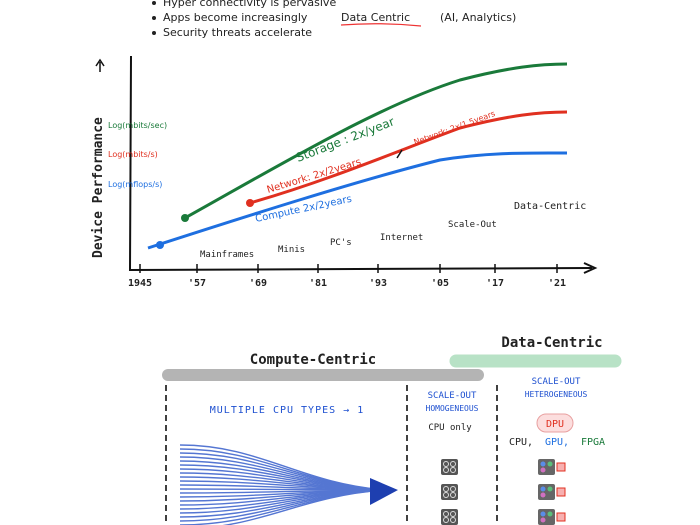 The image size is (700, 525). Describe the element at coordinates (100, 65) in the screenshot. I see `y-axis-arrow` at that location.